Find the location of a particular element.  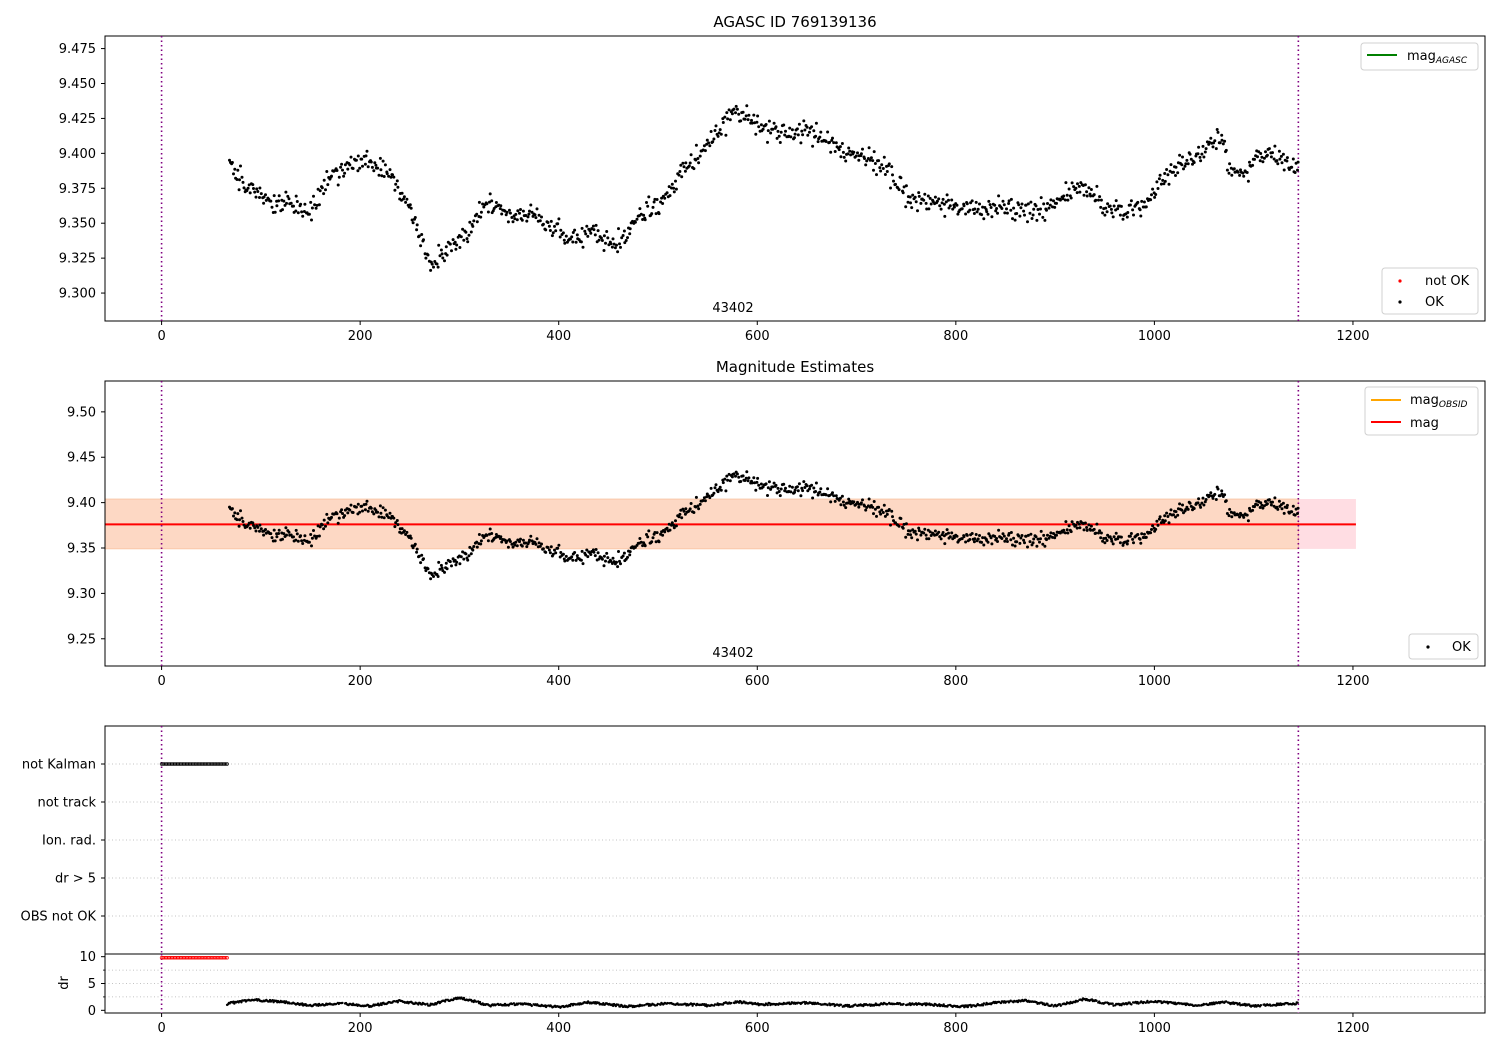

flag-point is located at coordinates (227, 764).